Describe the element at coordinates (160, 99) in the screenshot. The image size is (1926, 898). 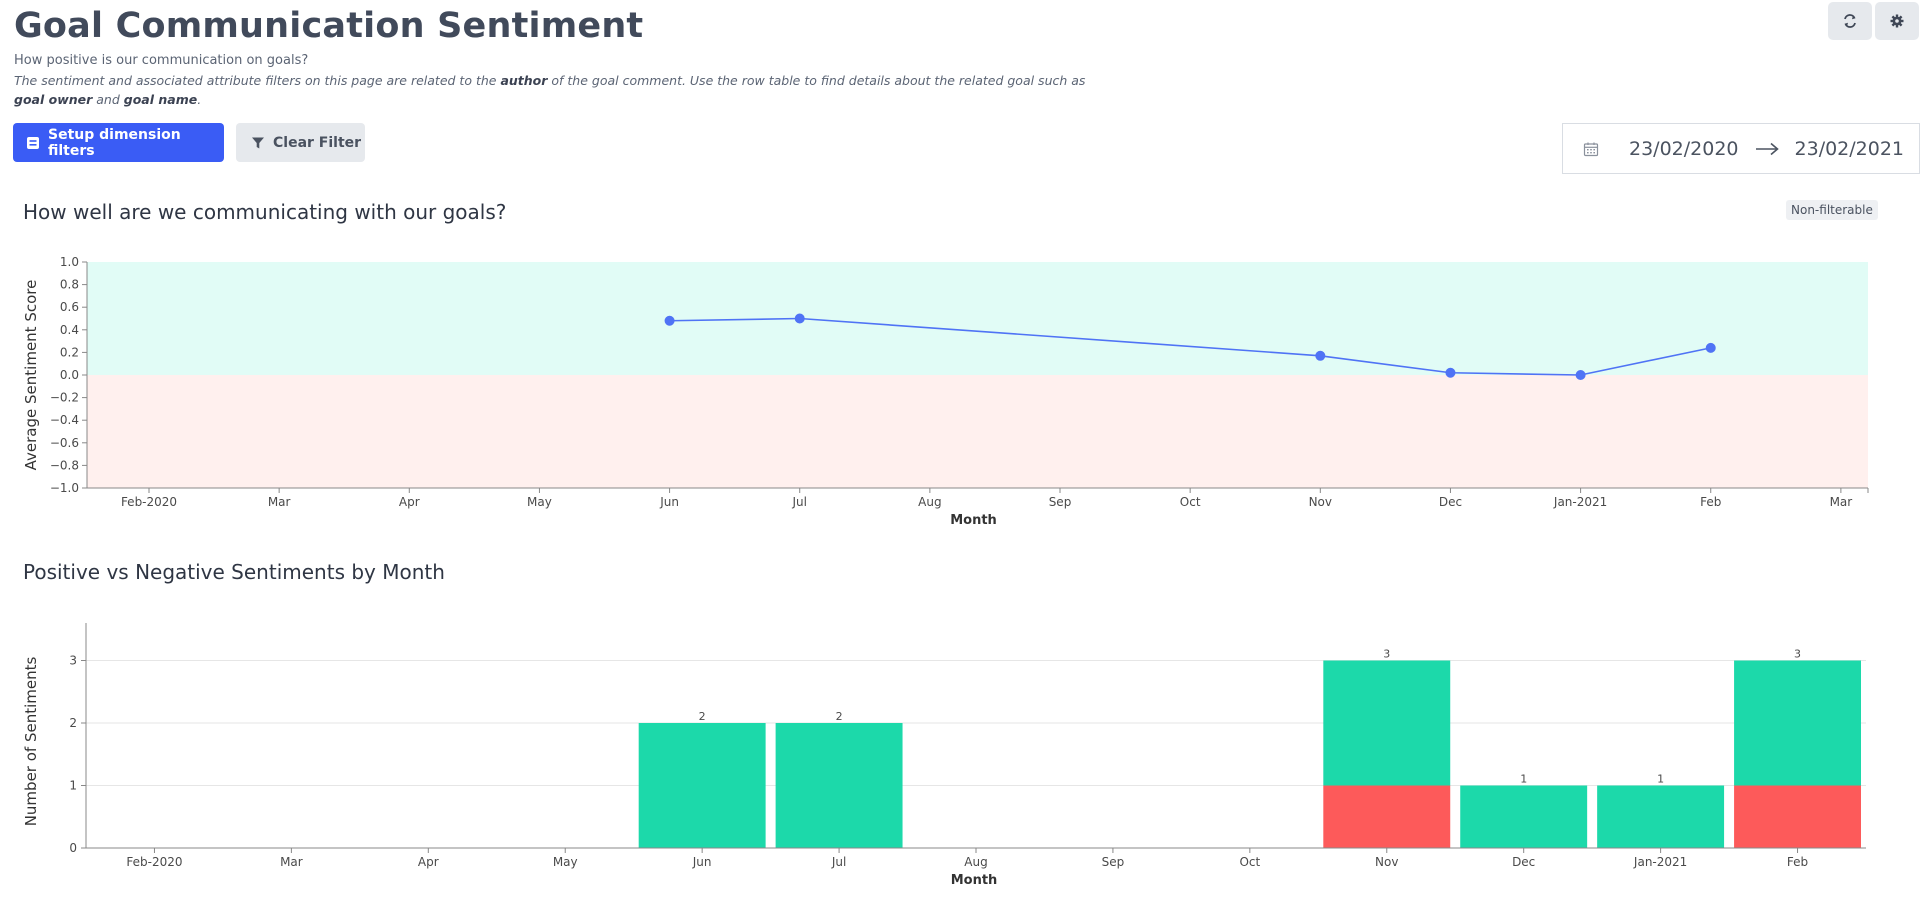
I see `description-emphasis-goal-name: goal name` at that location.